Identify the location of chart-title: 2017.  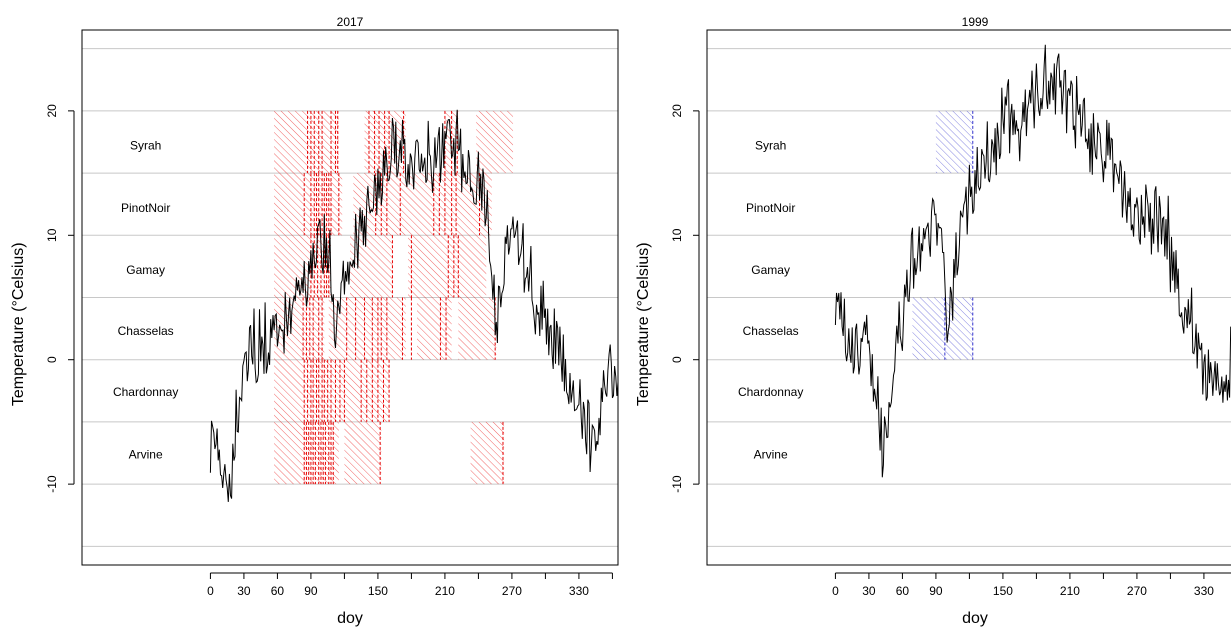
(350, 22).